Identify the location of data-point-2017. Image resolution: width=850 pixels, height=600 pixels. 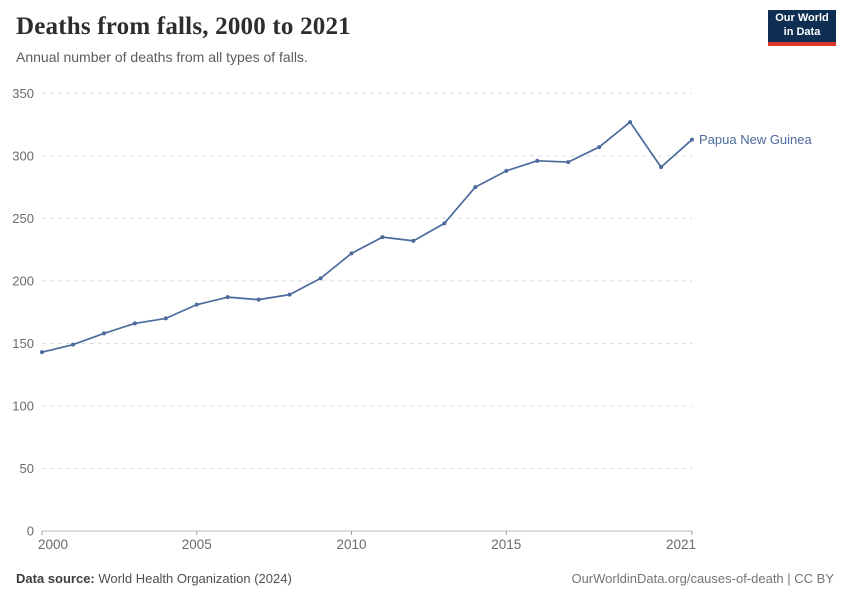
(568, 162).